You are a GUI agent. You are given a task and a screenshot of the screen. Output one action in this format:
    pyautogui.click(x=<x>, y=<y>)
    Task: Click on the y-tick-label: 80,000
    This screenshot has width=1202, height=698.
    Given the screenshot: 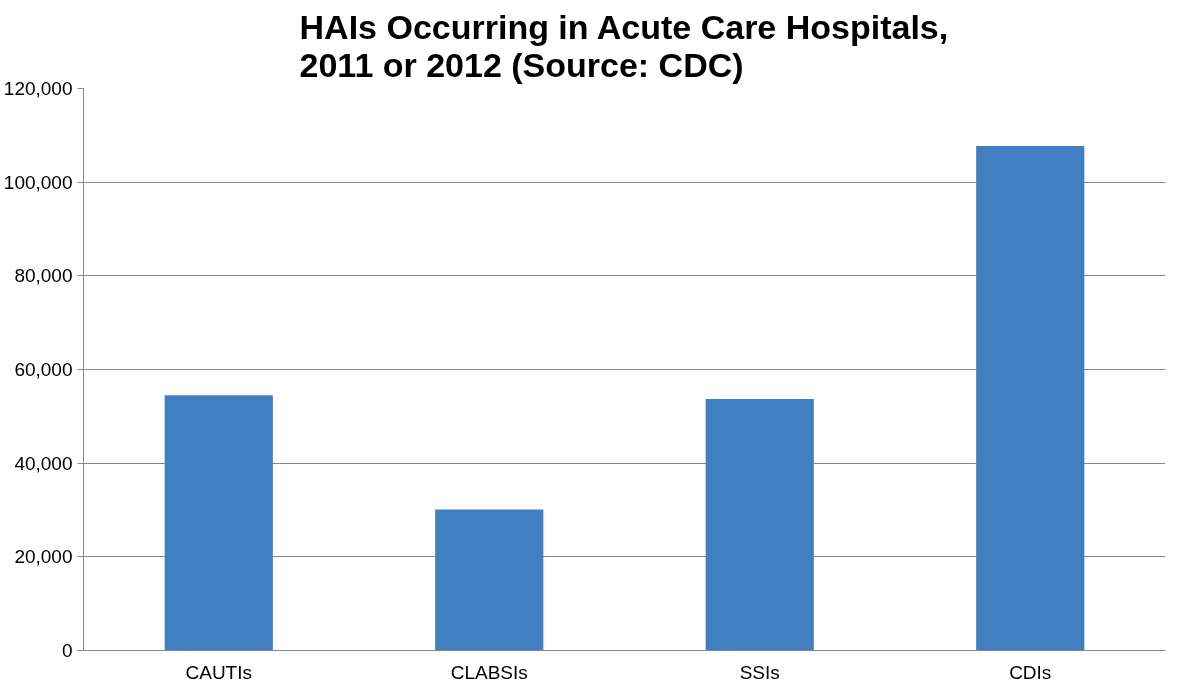 What is the action you would take?
    pyautogui.click(x=43, y=276)
    